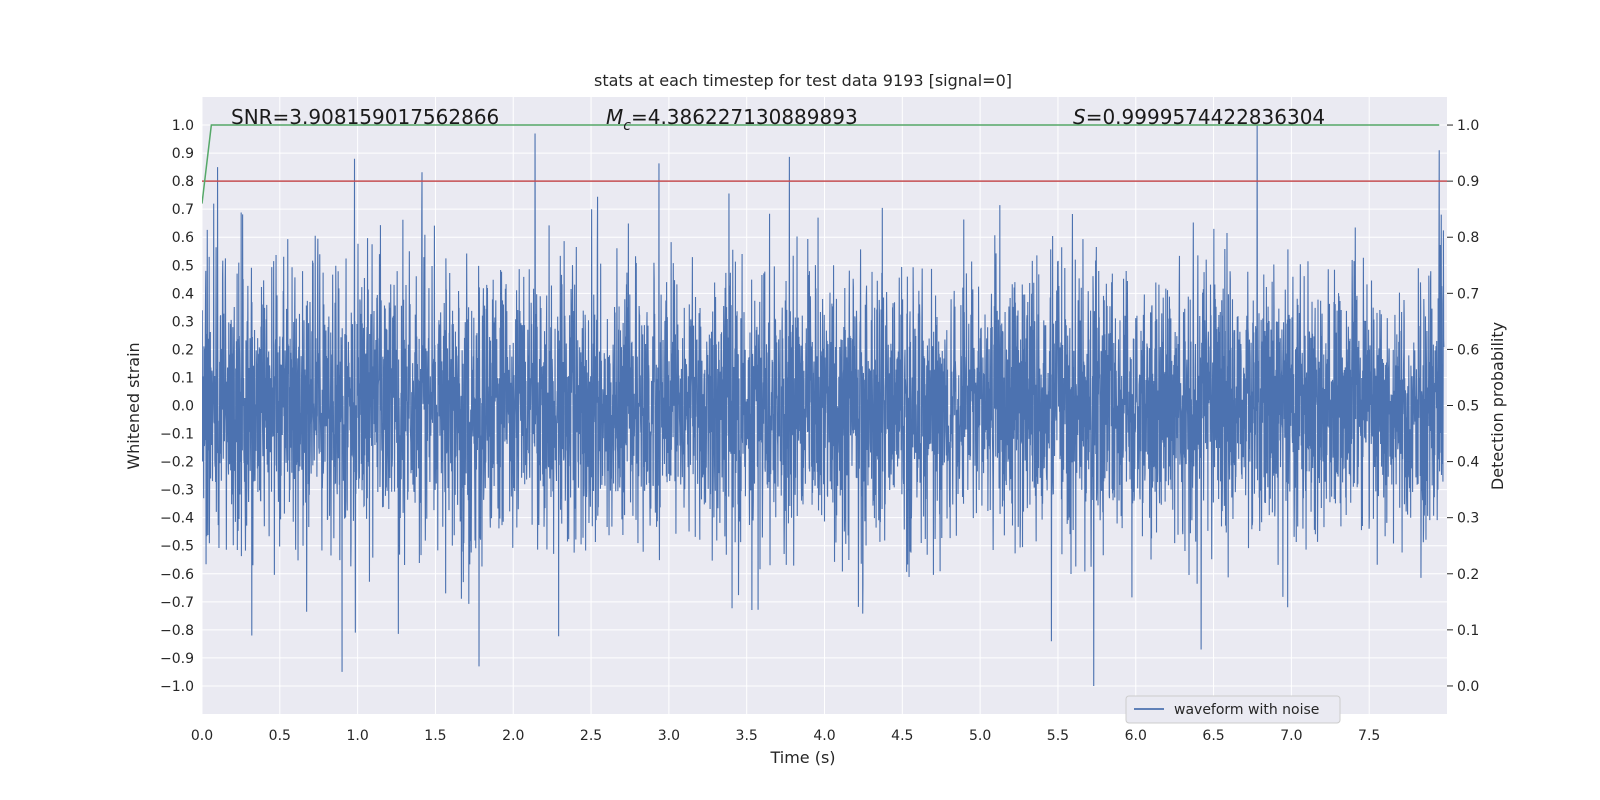 Image resolution: width=1600 pixels, height=800 pixels. Describe the element at coordinates (513, 736) in the screenshot. I see `x-tick-label: 2.0` at that location.